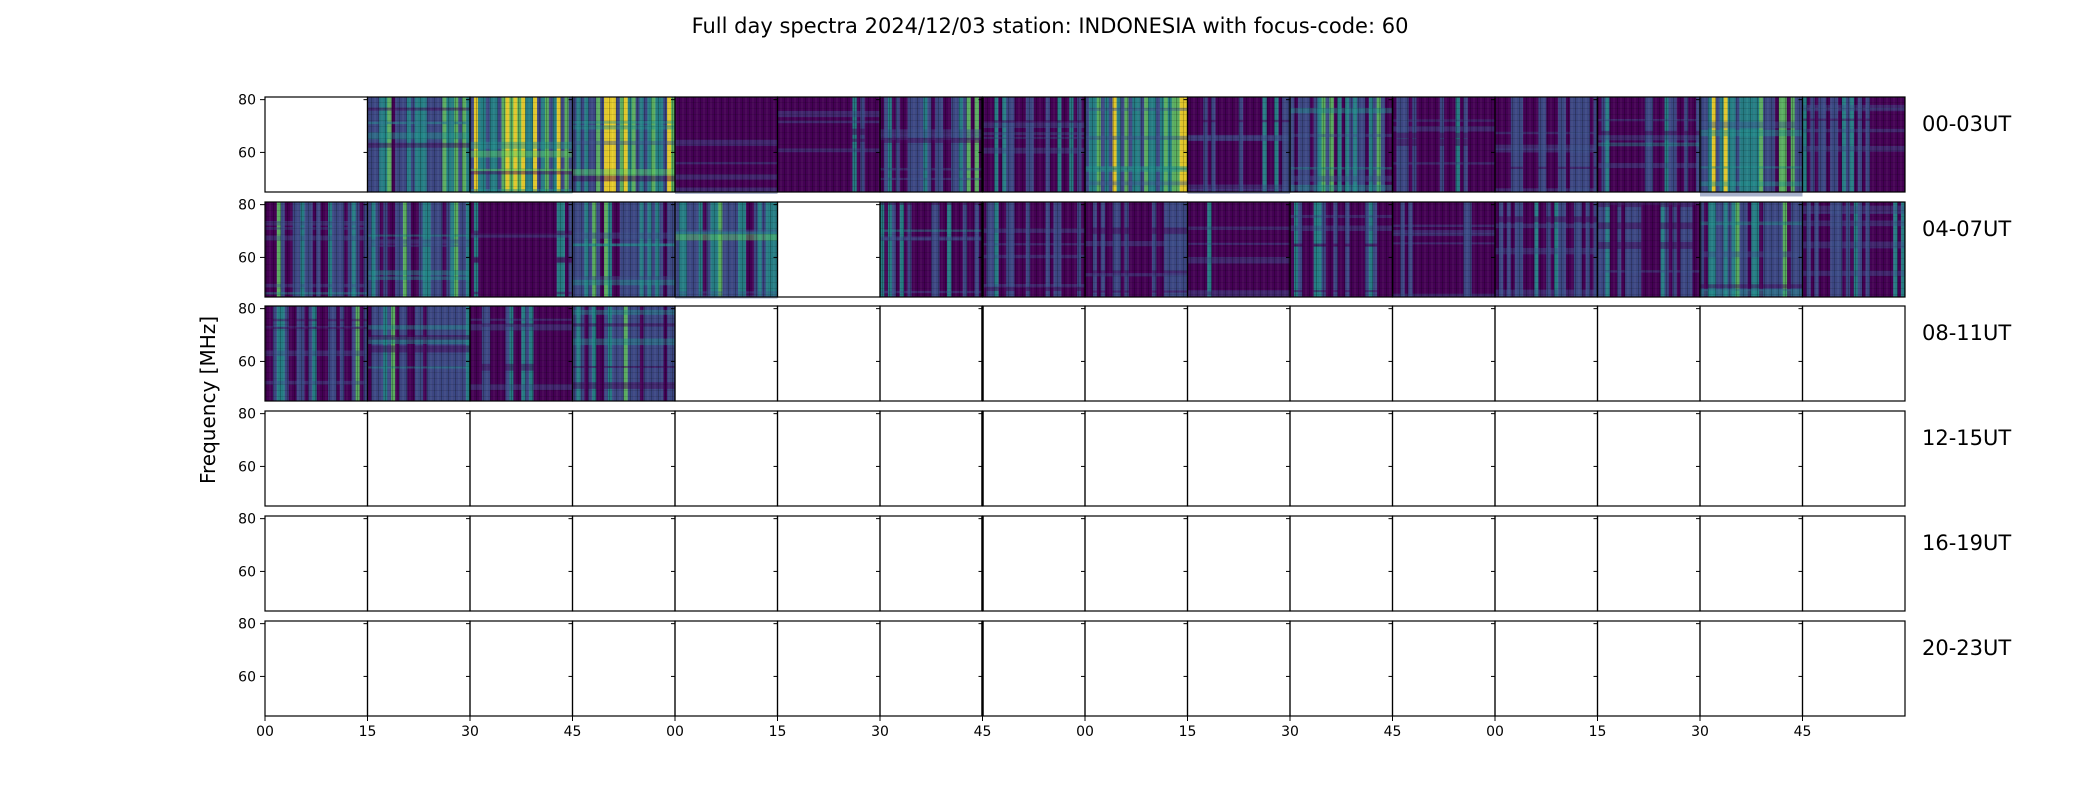  I want to click on spectra-row-20-23UT: 60 80 20-23UT, so click(1124, 667).